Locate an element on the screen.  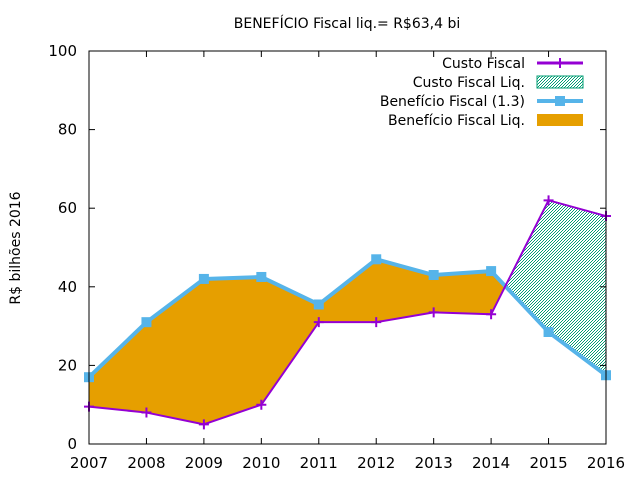
beneficio-fiscal-point-2010 is located at coordinates (261, 276).